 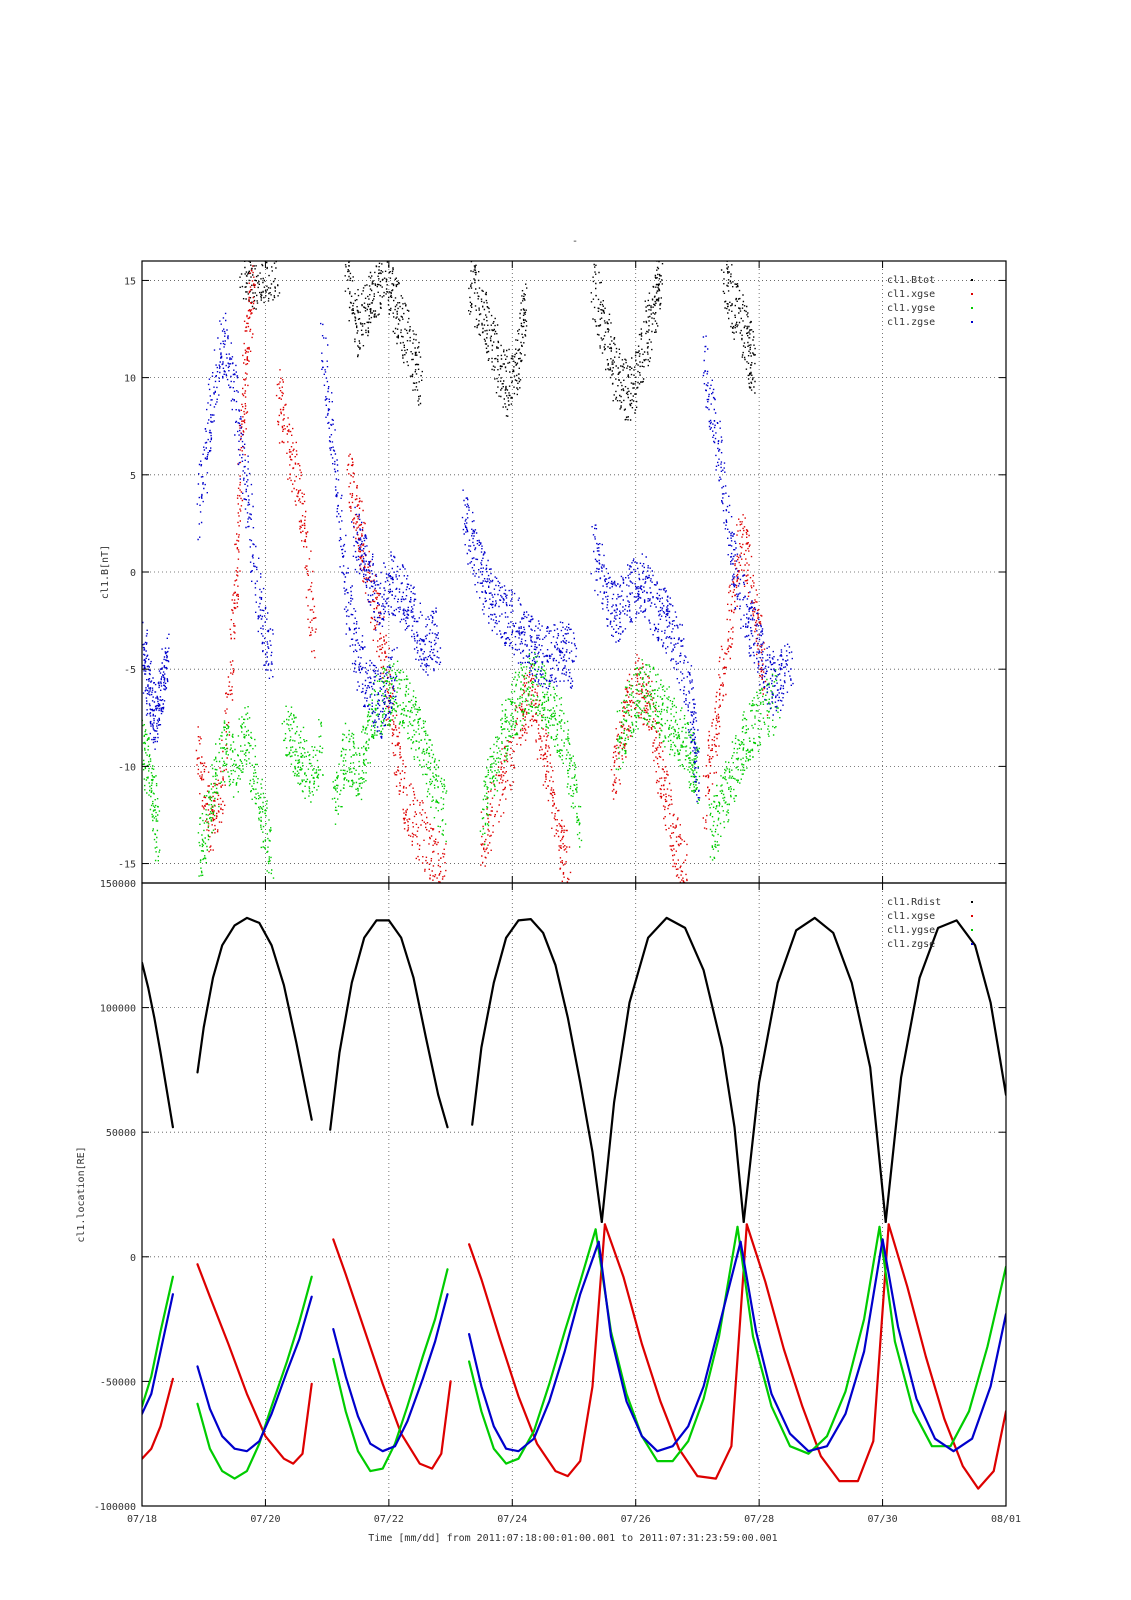 What do you see at coordinates (930, 301) in the screenshot?
I see `b-legend: cl1.Btot cl1.xgse cl1.ygse cl1.zgse` at bounding box center [930, 301].